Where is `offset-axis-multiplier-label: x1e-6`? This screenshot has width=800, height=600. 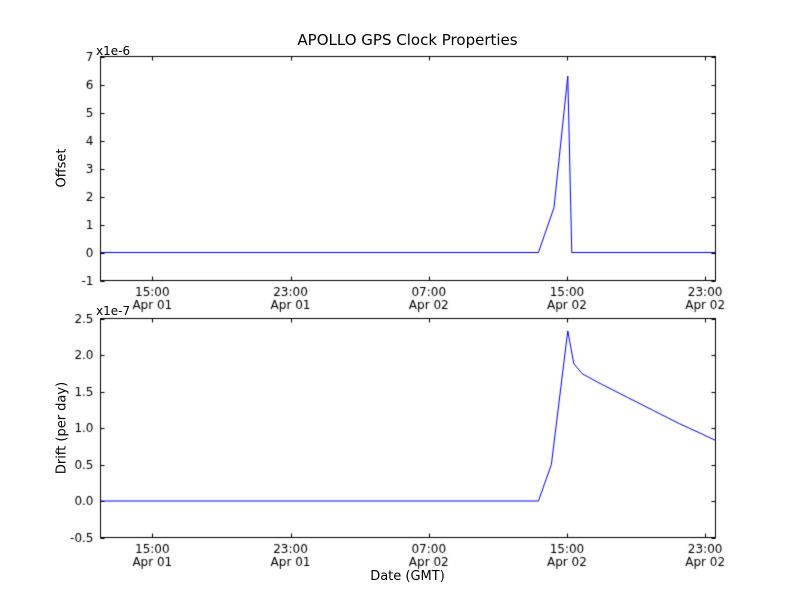 offset-axis-multiplier-label: x1e-6 is located at coordinates (113, 51).